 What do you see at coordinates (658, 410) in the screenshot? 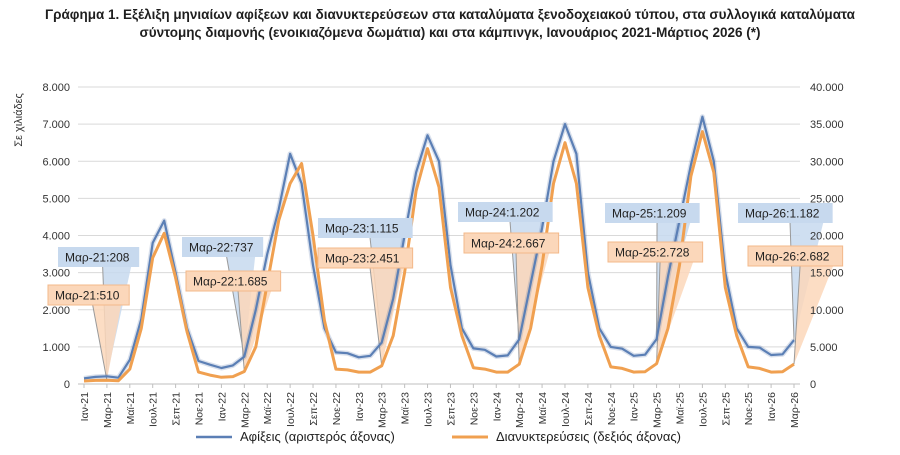
I see `x-tick-label: Μαρ-25` at bounding box center [658, 410].